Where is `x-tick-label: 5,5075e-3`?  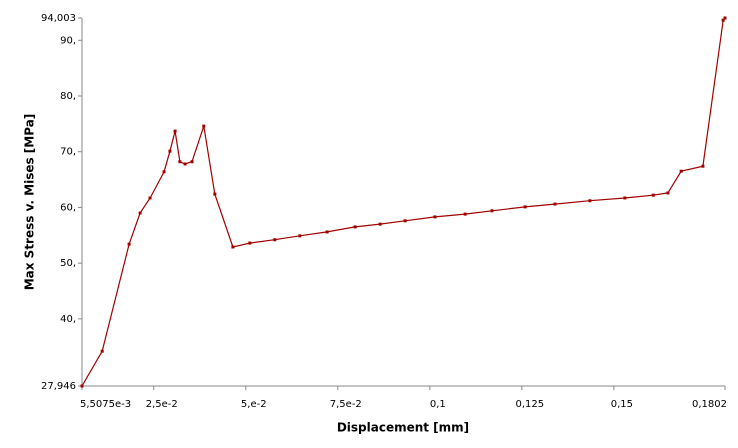
x-tick-label: 5,5075e-3 is located at coordinates (105, 404).